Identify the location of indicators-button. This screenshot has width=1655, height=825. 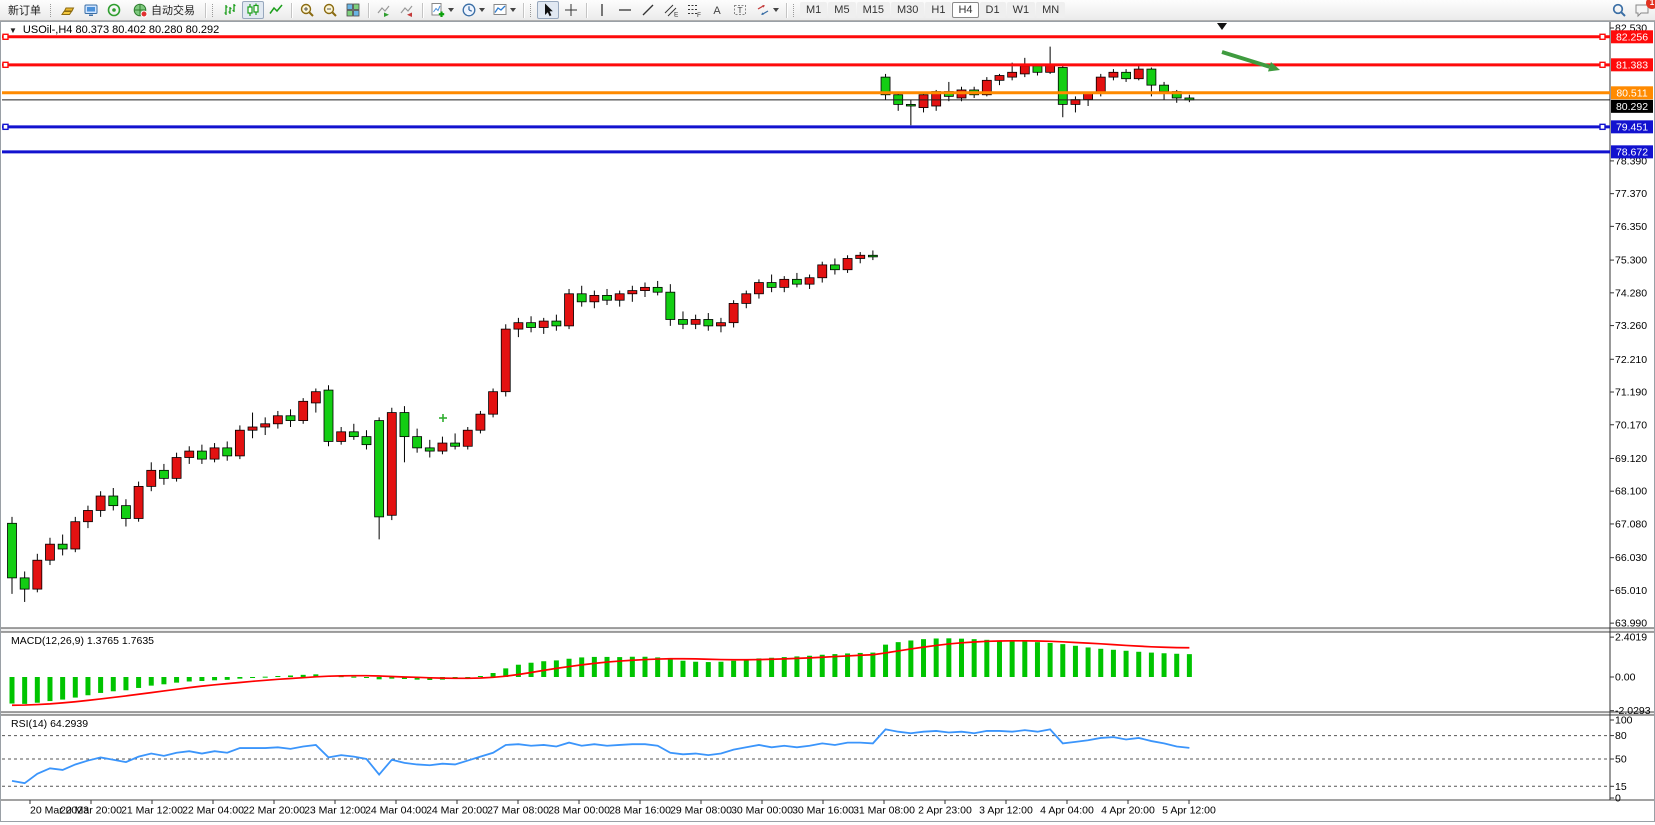
(442, 10).